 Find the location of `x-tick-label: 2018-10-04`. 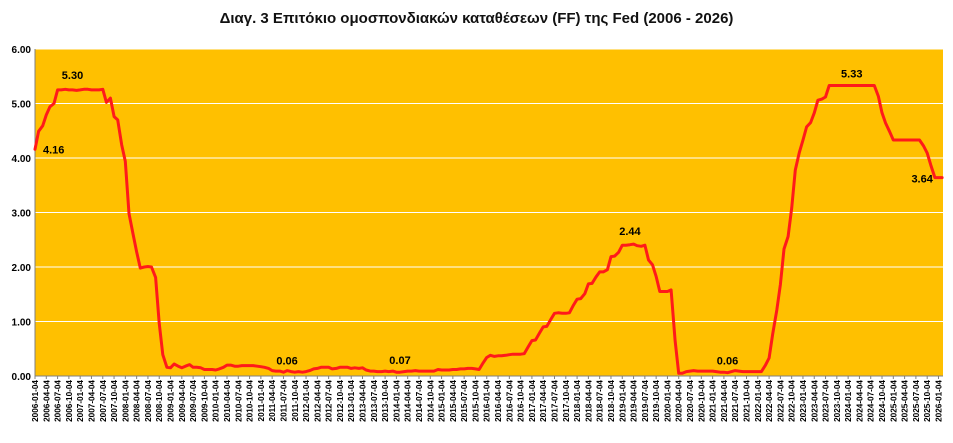

x-tick-label: 2018-10-04 is located at coordinates (611, 401).